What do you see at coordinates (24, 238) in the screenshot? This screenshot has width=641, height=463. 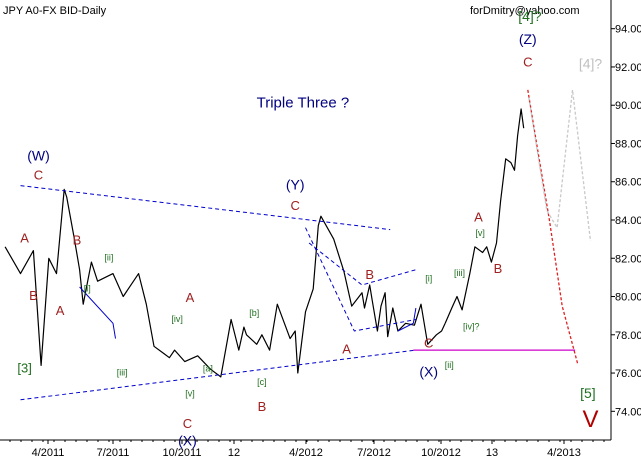 I see `wave-label-2: A` at bounding box center [24, 238].